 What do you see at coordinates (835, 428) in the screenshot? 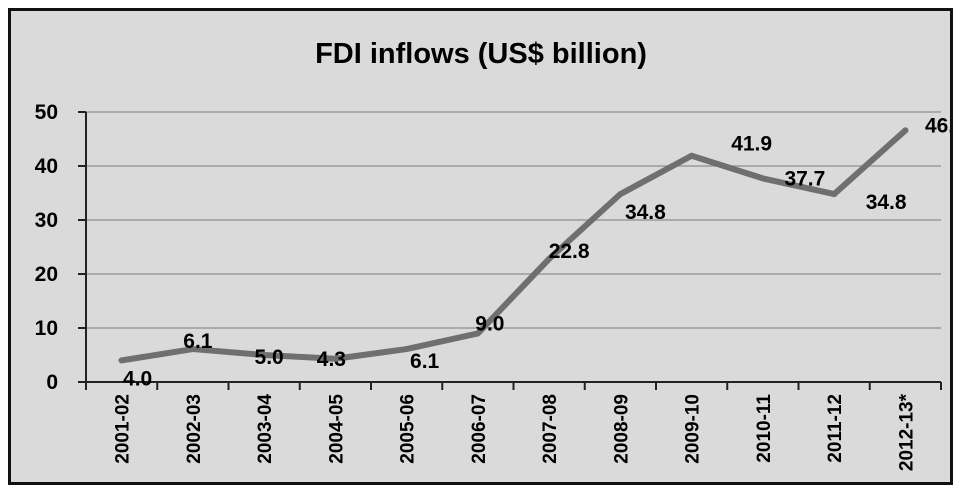
I see `x-tick-label: 2011-12` at bounding box center [835, 428].